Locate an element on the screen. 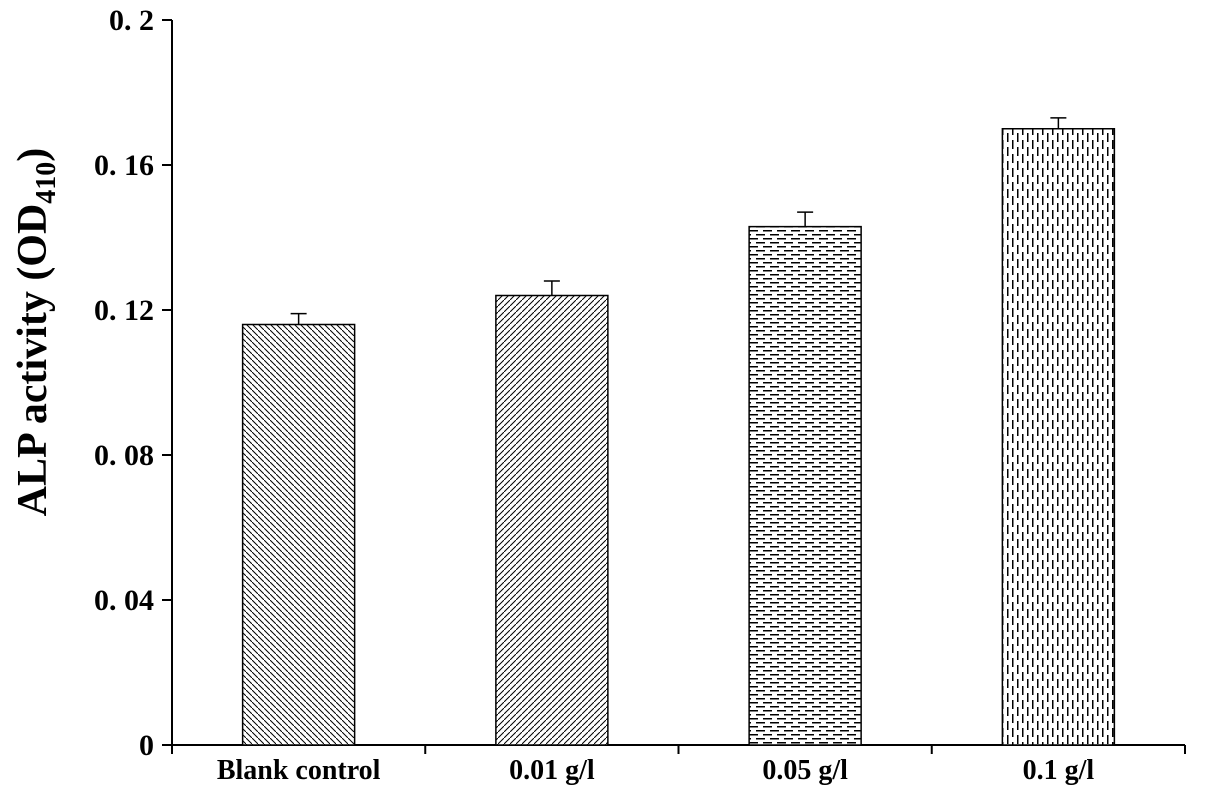 This screenshot has width=1205, height=807. y-axis-title: ALP activity (OD410) is located at coordinates (36, 332).